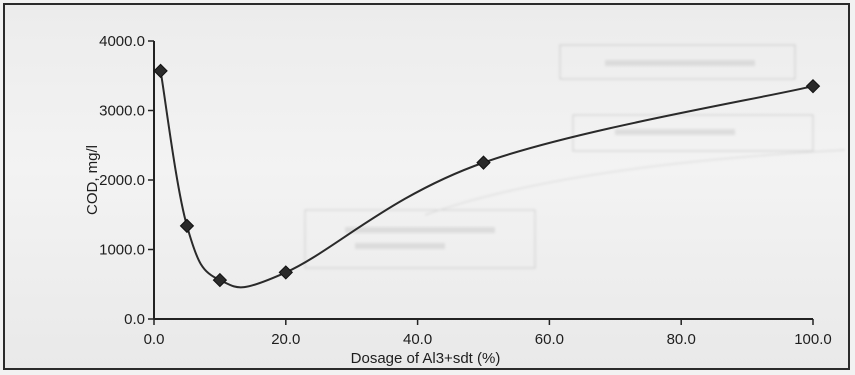 This screenshot has height=375, width=855. What do you see at coordinates (417, 339) in the screenshot?
I see `x-tick-label: 40.0` at bounding box center [417, 339].